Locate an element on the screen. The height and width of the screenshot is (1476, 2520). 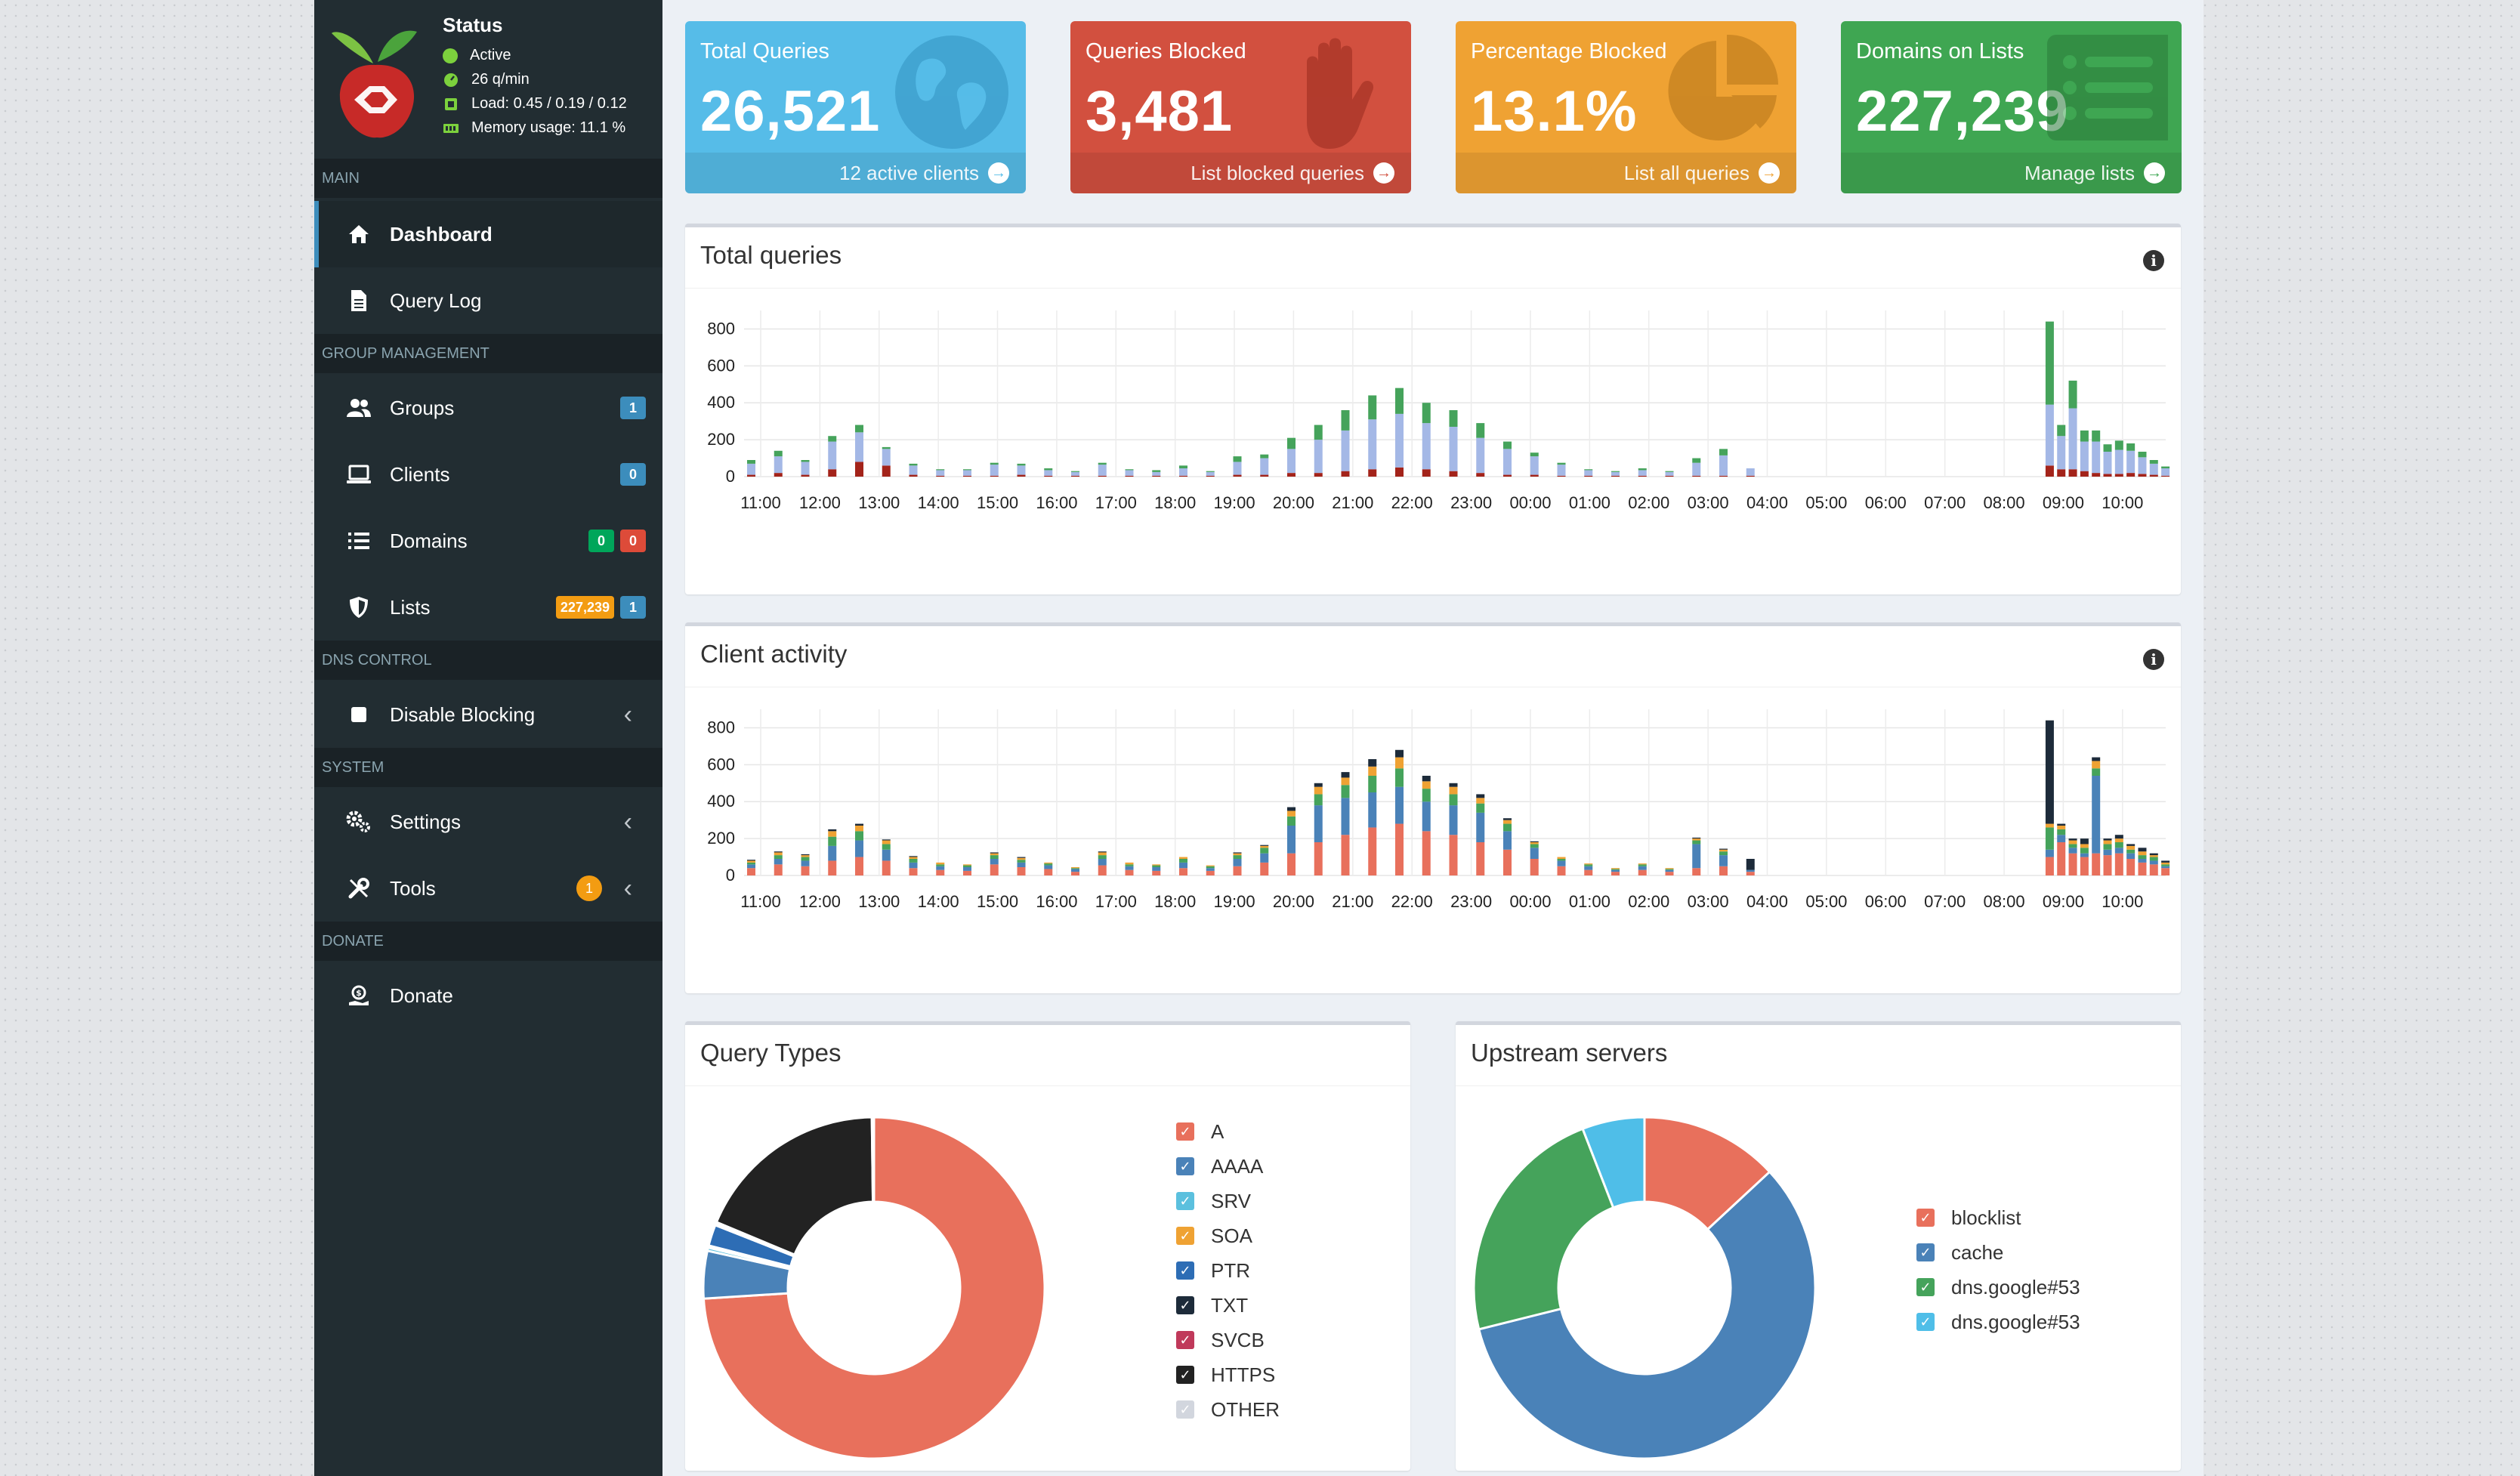
legend-item: ✓ cache is located at coordinates (1998, 1252).